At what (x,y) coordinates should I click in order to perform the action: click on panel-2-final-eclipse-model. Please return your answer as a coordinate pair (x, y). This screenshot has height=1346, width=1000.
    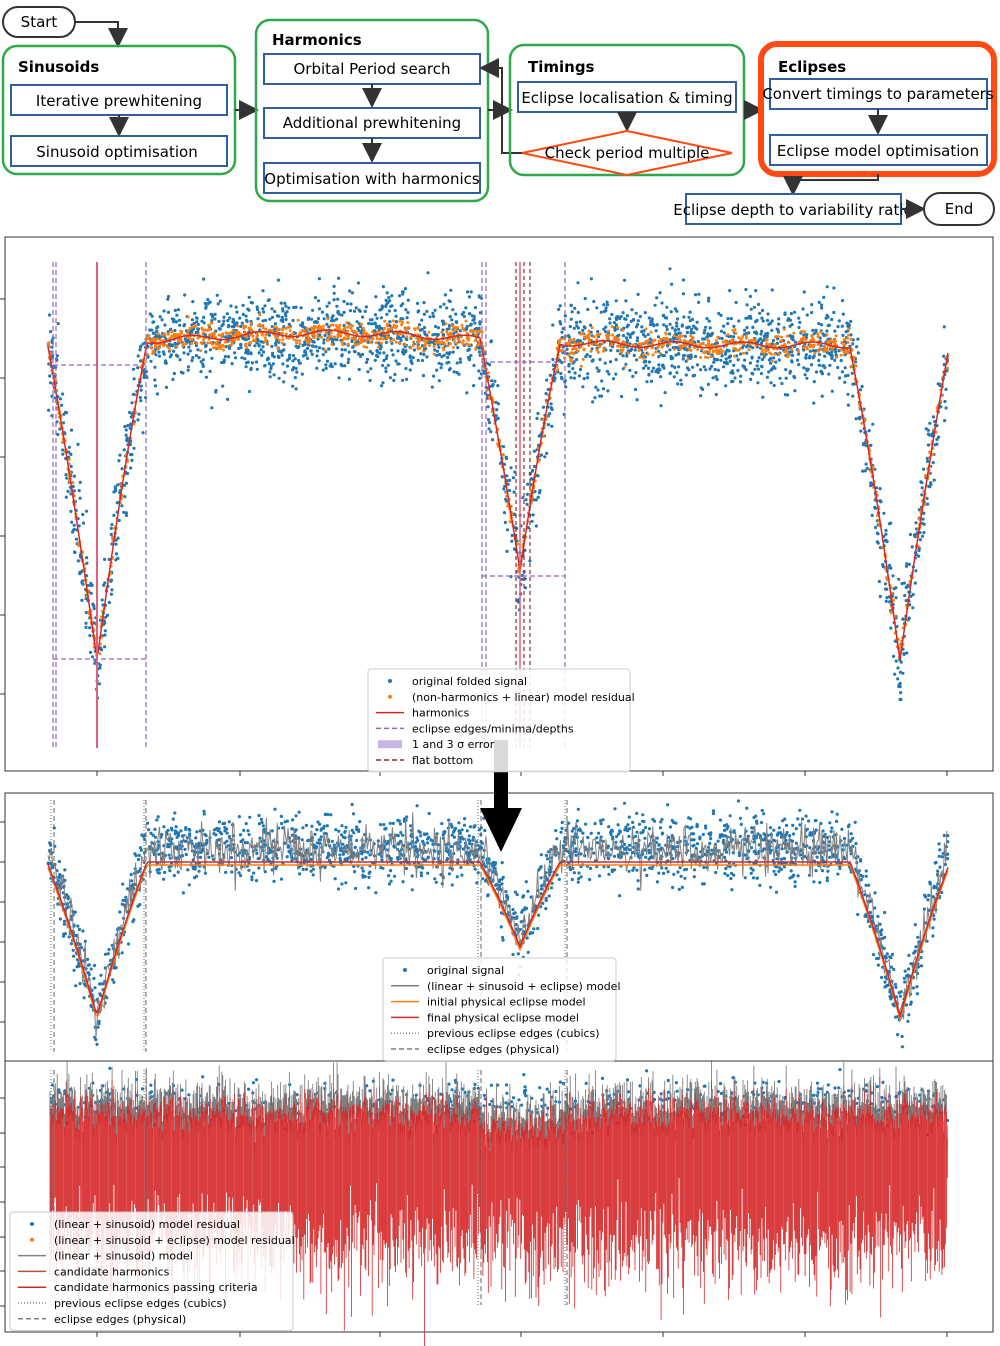
    Looking at the image, I should click on (498, 940).